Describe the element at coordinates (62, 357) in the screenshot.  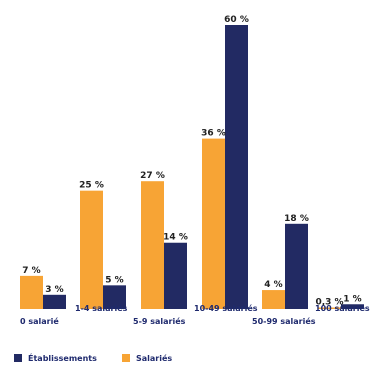
I see `legend-label-etablissements: Établissements` at that location.